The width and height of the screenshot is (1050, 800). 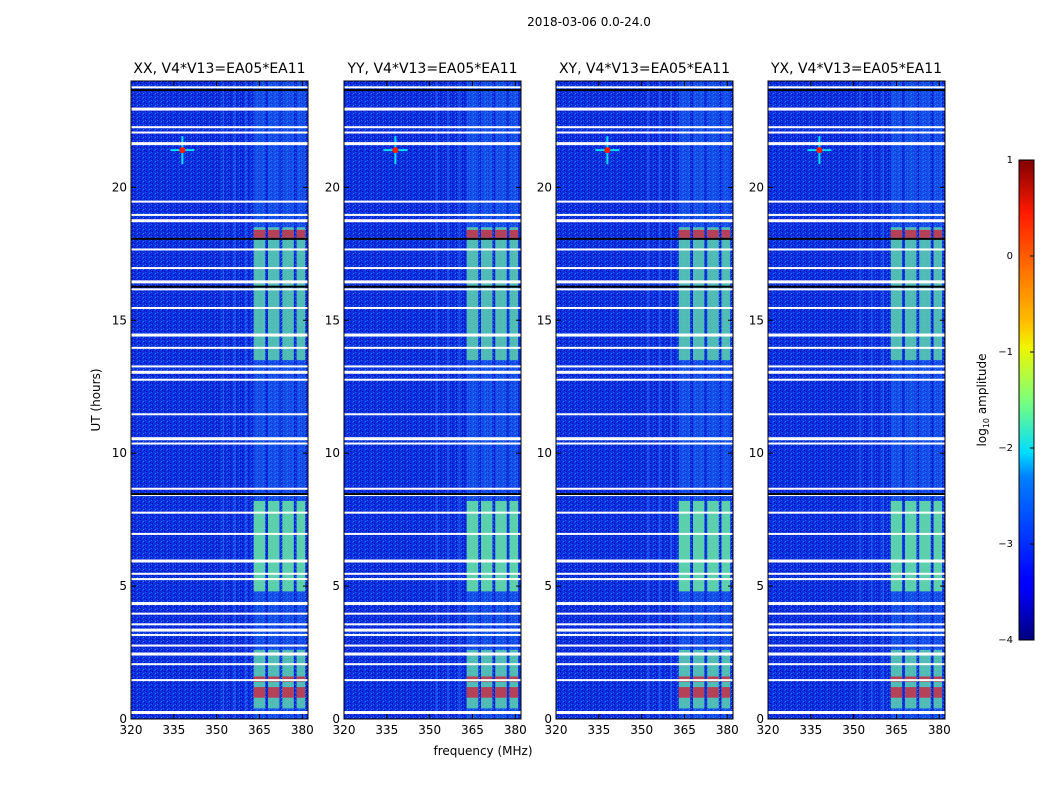 I want to click on x-tick-label: 350, so click(x=429, y=730).